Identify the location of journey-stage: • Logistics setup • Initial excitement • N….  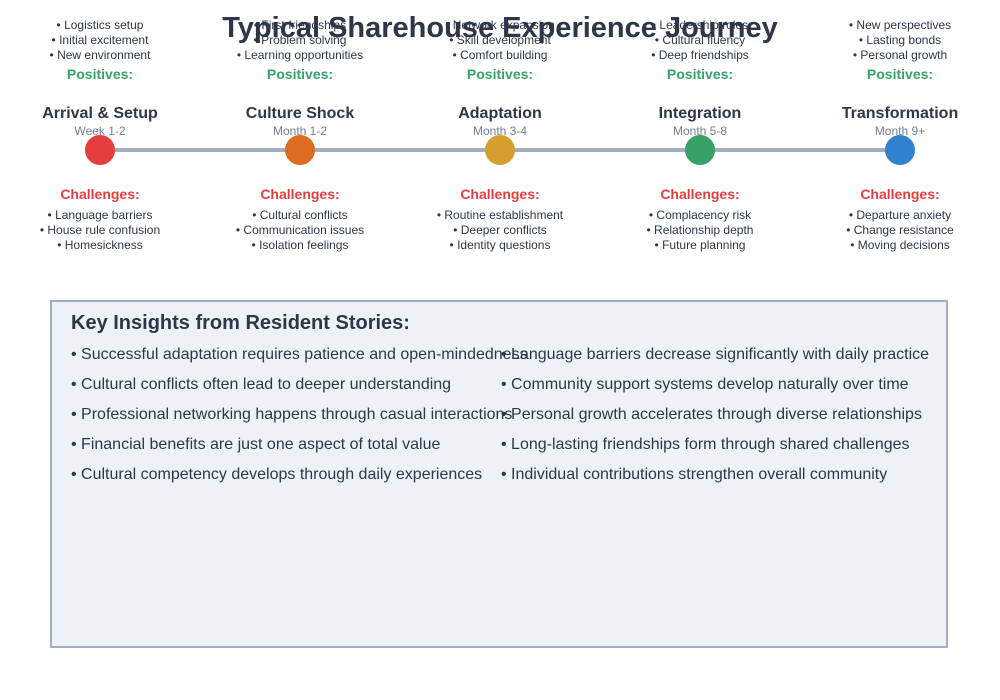
(100, 130).